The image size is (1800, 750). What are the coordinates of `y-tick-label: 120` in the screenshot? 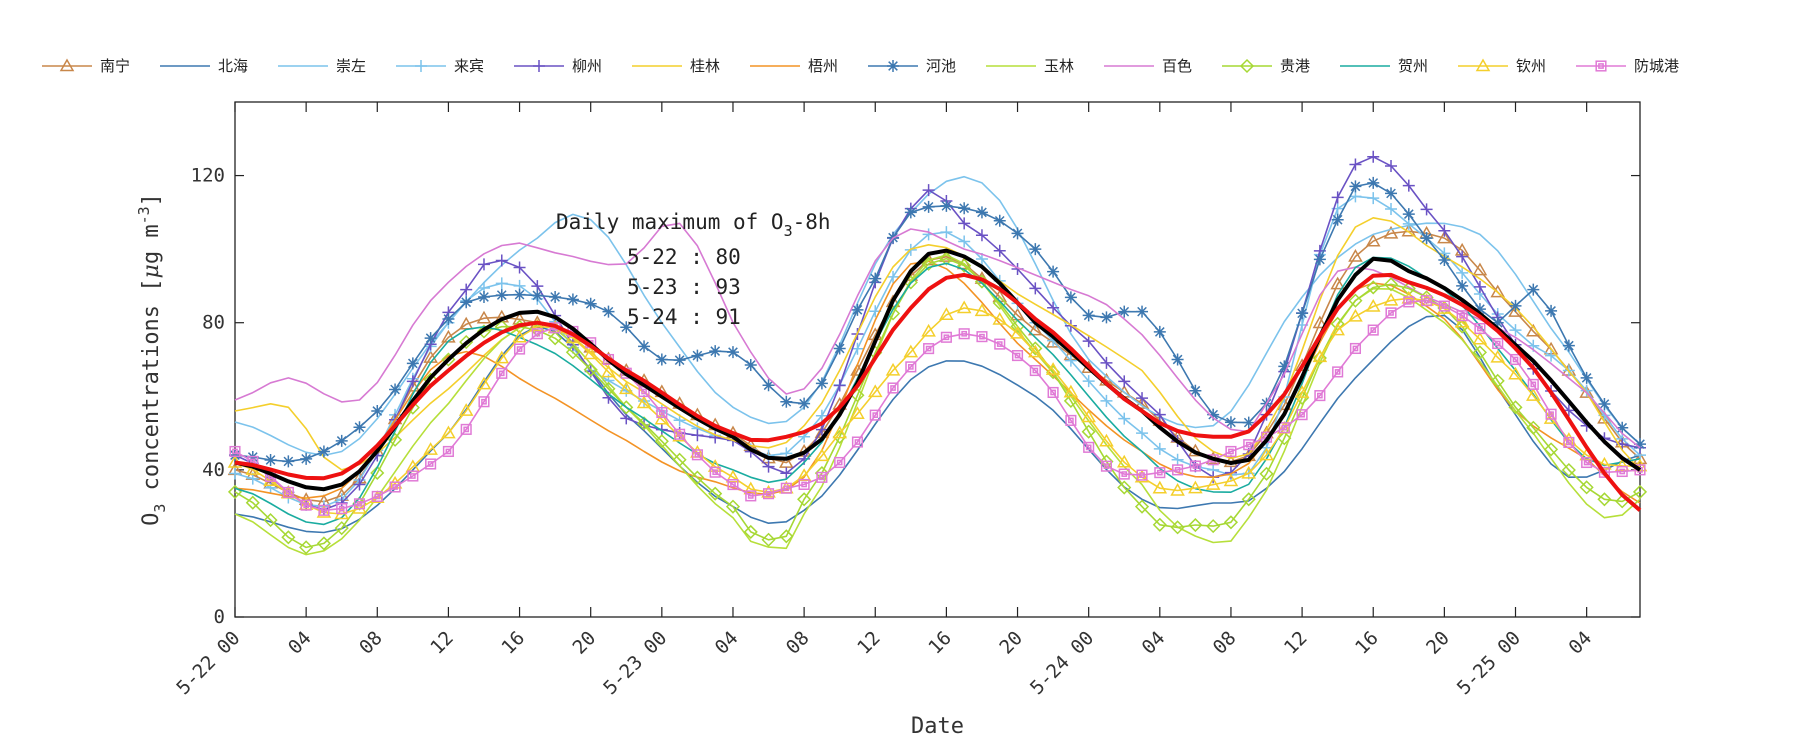 It's located at (208, 176).